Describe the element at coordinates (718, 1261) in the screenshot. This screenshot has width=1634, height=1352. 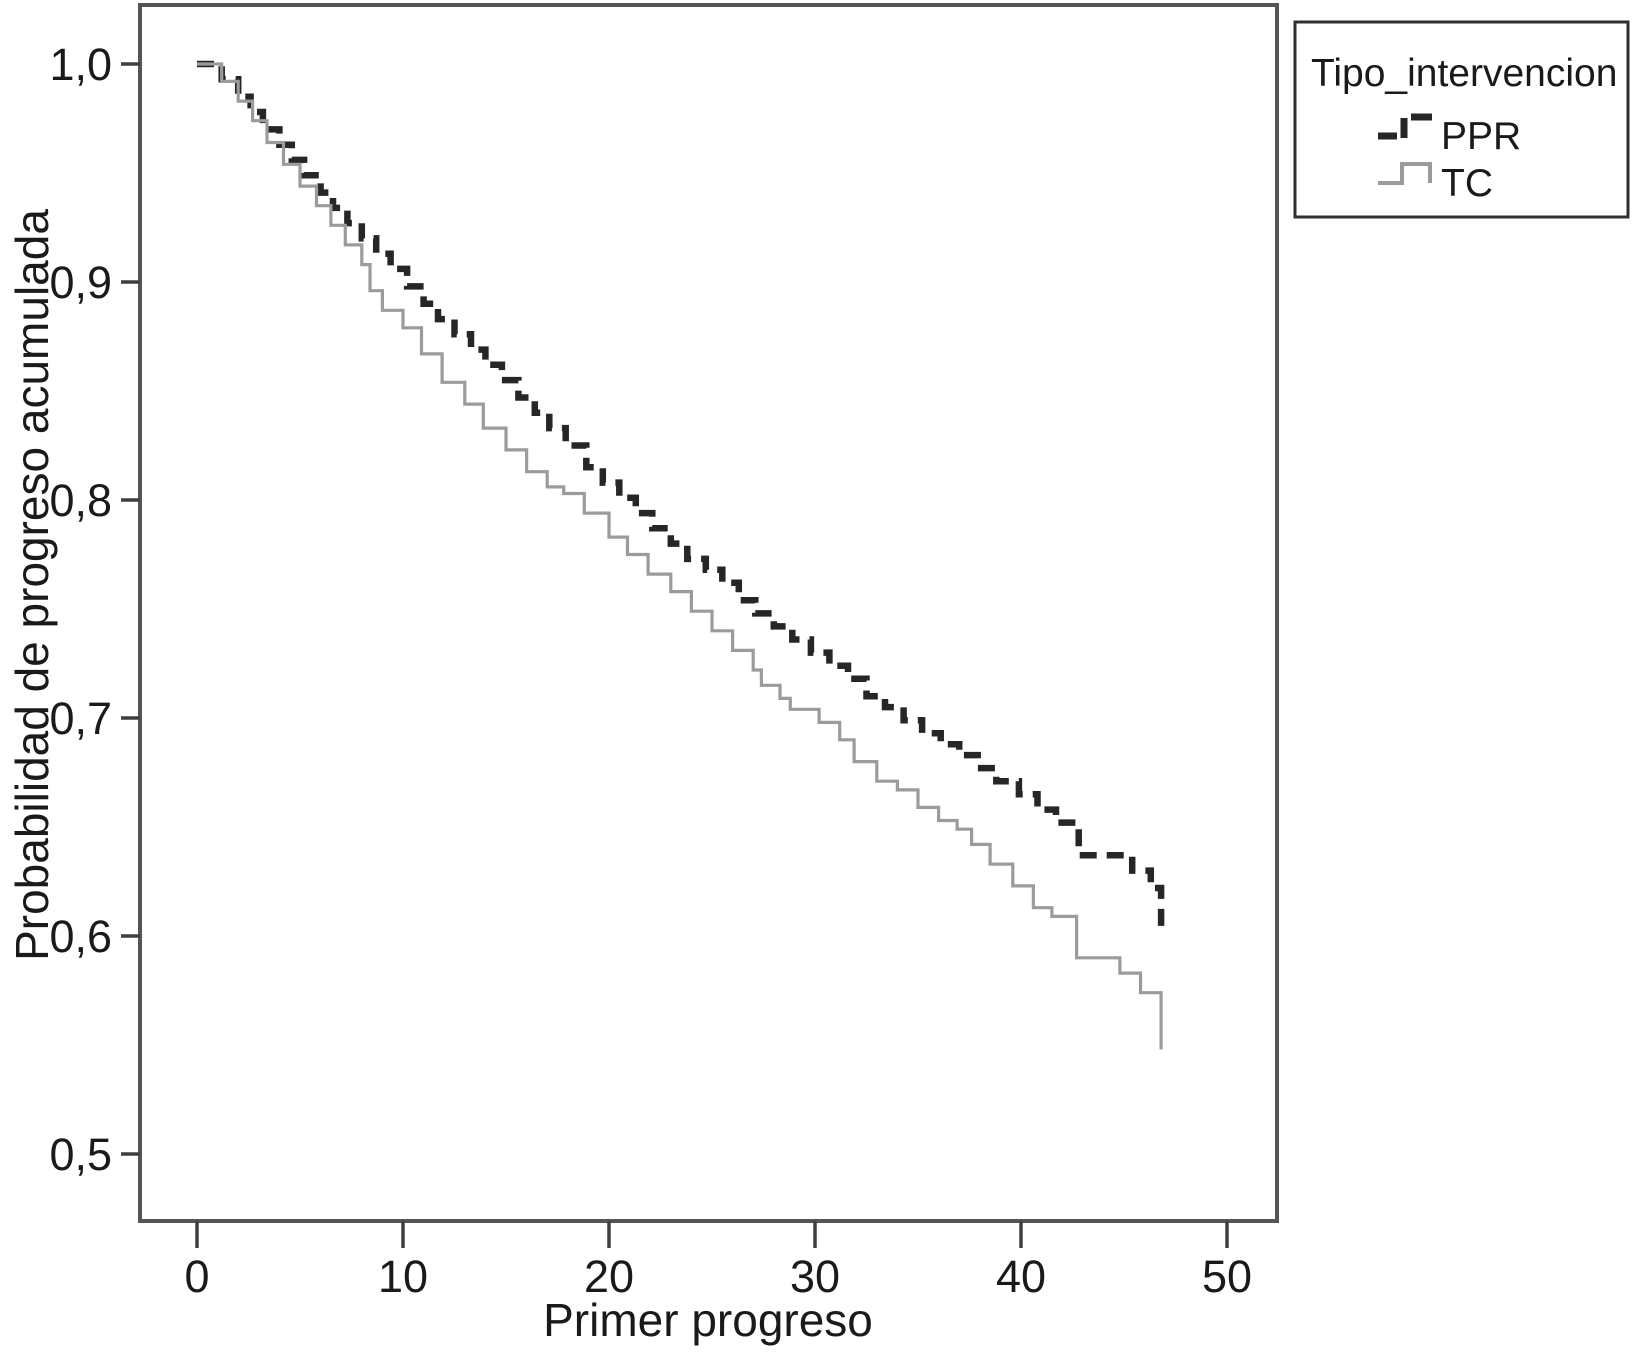
I see `x-axis: 0 10 20 30 40 50` at that location.